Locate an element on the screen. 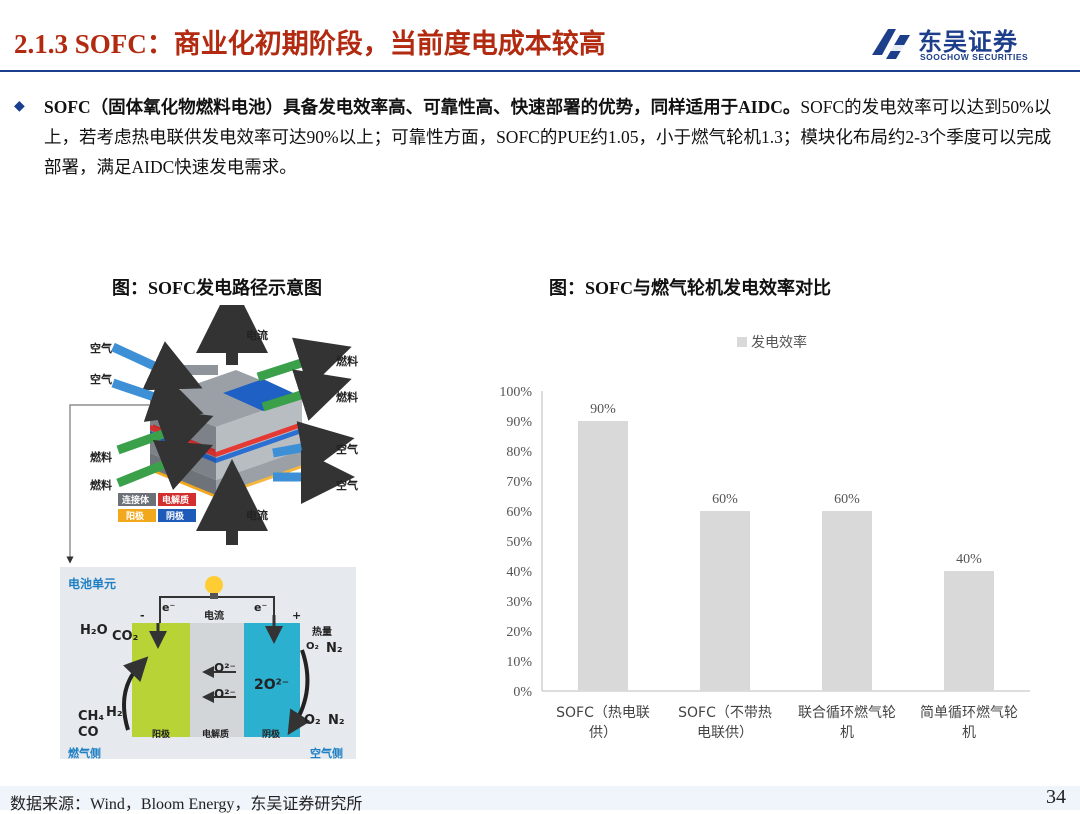  page-number: 34 is located at coordinates (1056, 797).